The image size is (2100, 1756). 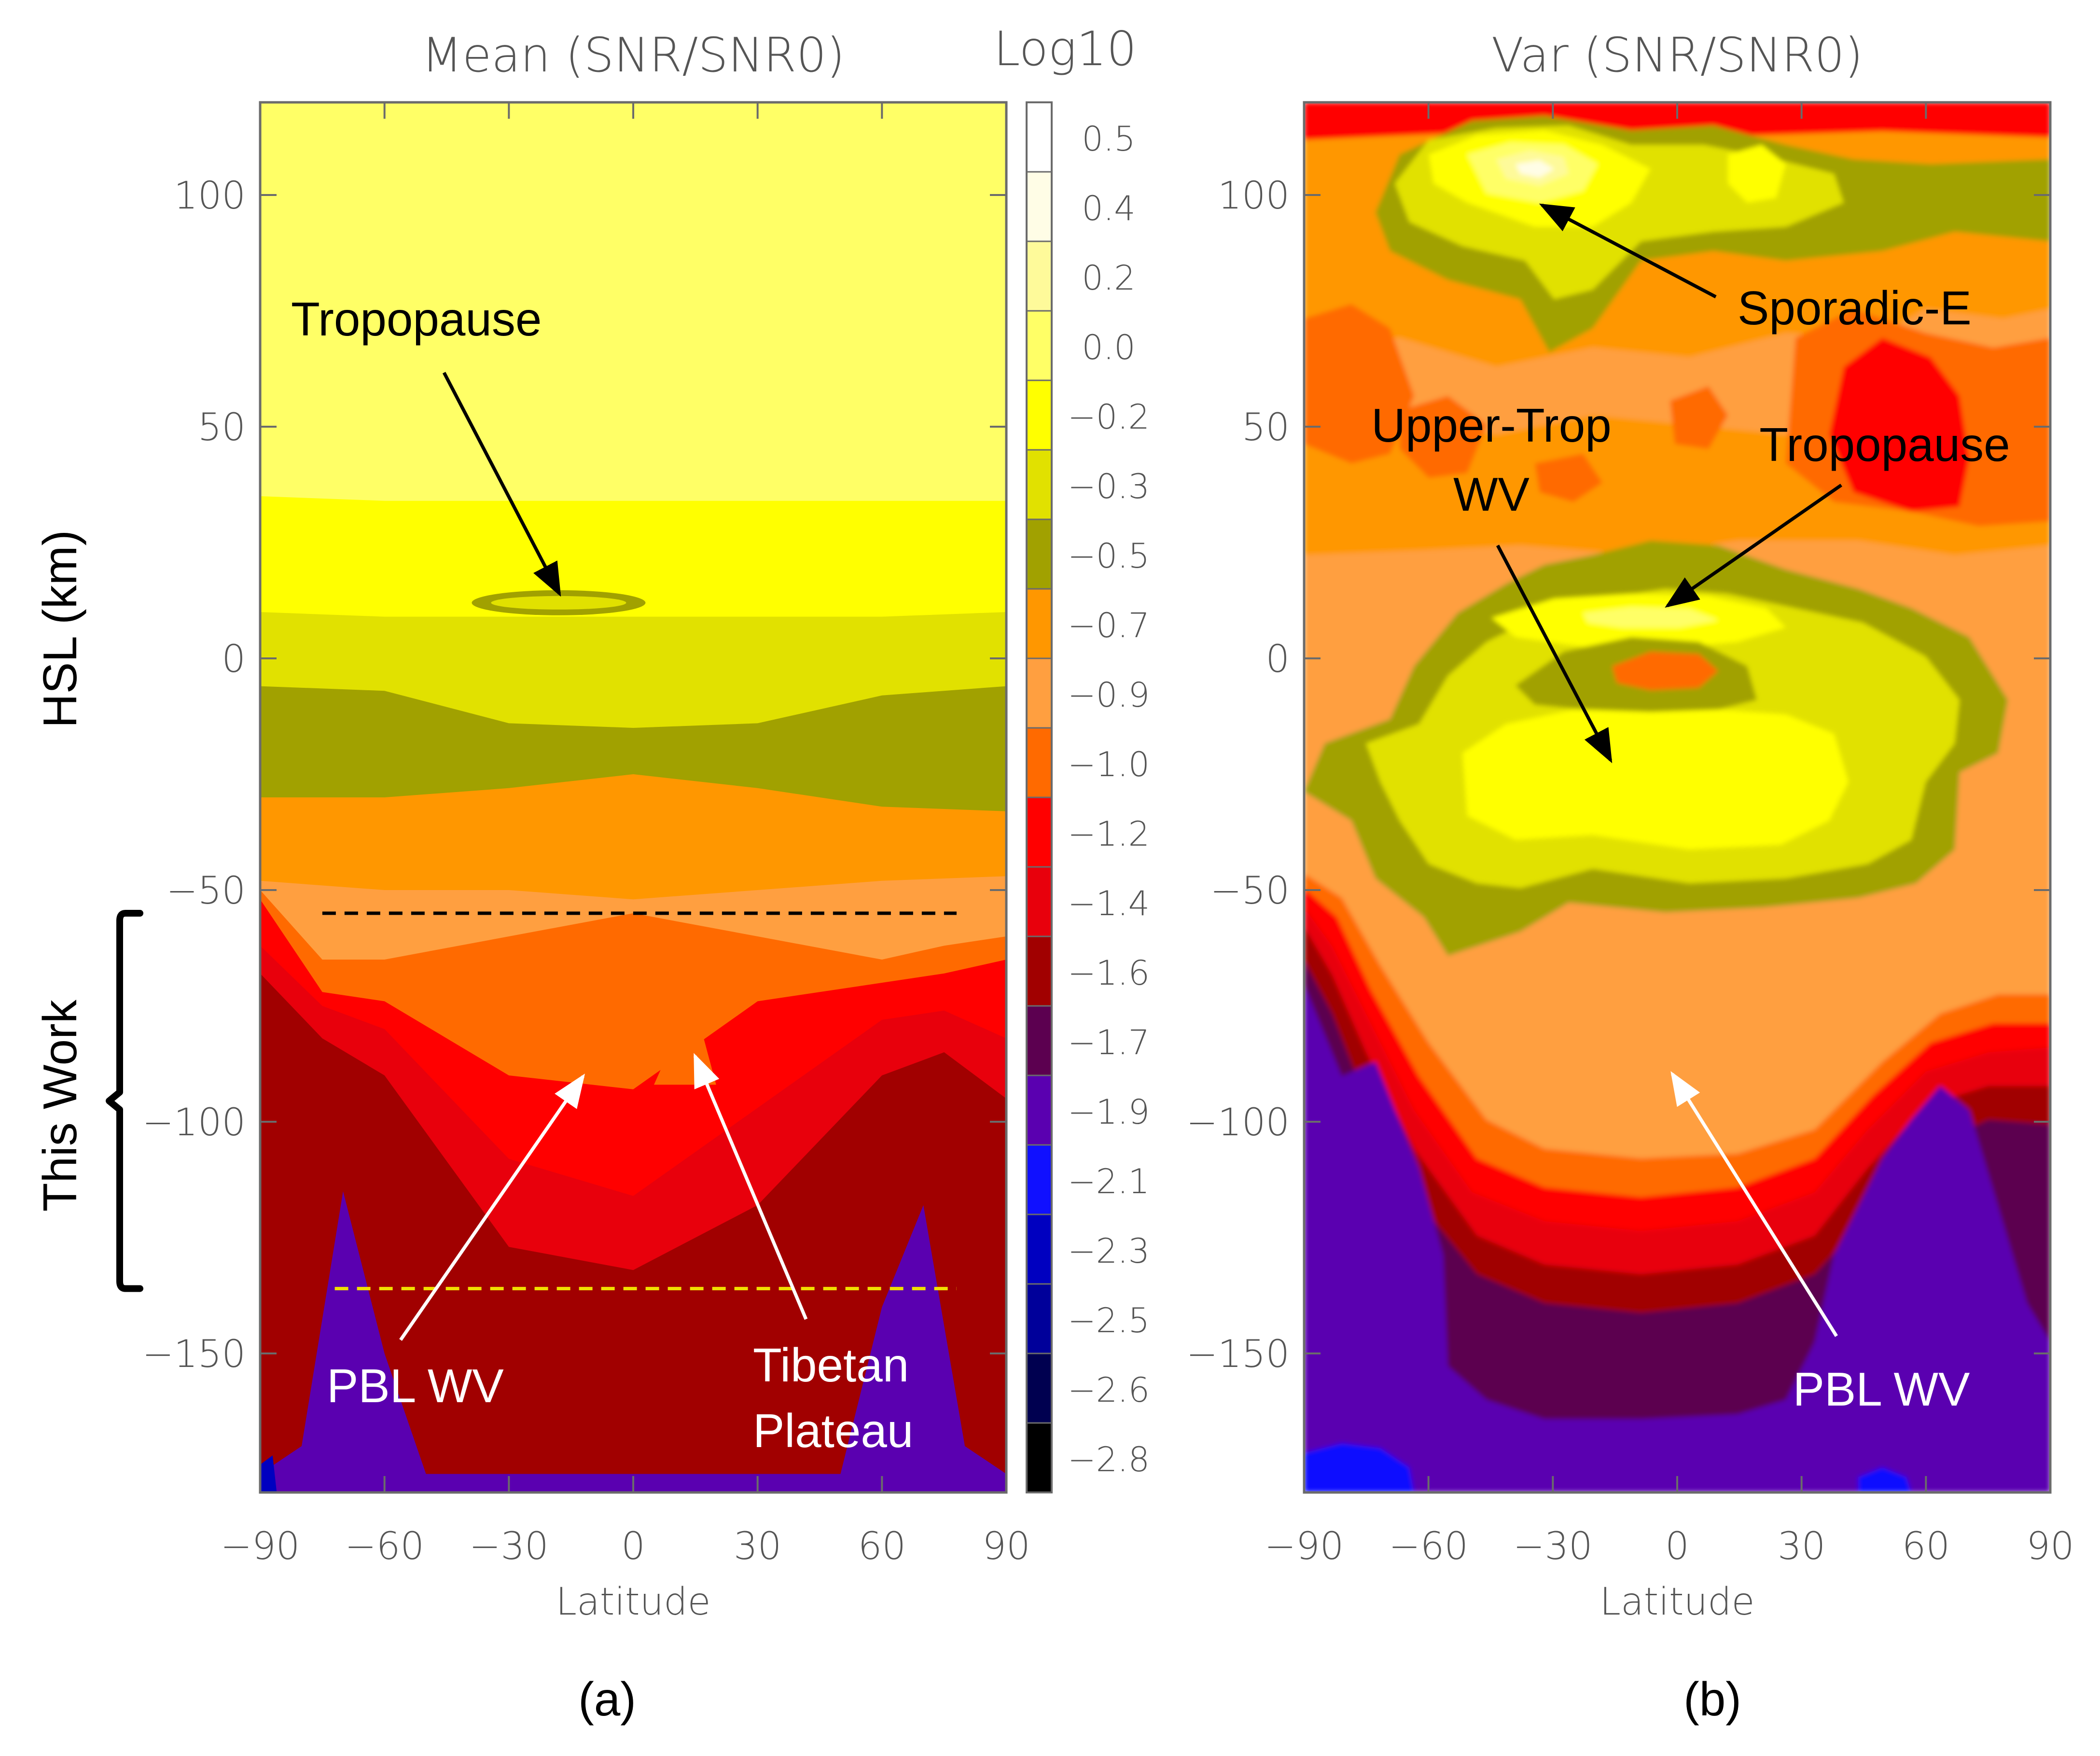 What do you see at coordinates (88, 1101) in the screenshot?
I see `this-work-bracket: This Work` at bounding box center [88, 1101].